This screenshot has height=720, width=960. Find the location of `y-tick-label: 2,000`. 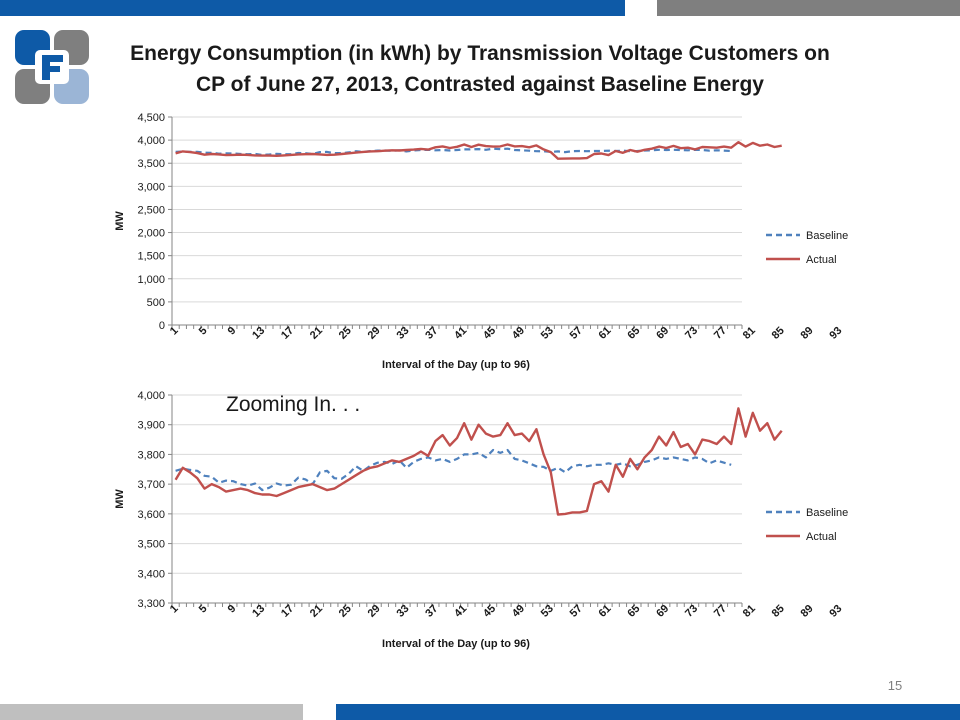

y-tick-label: 2,000 is located at coordinates (151, 234).